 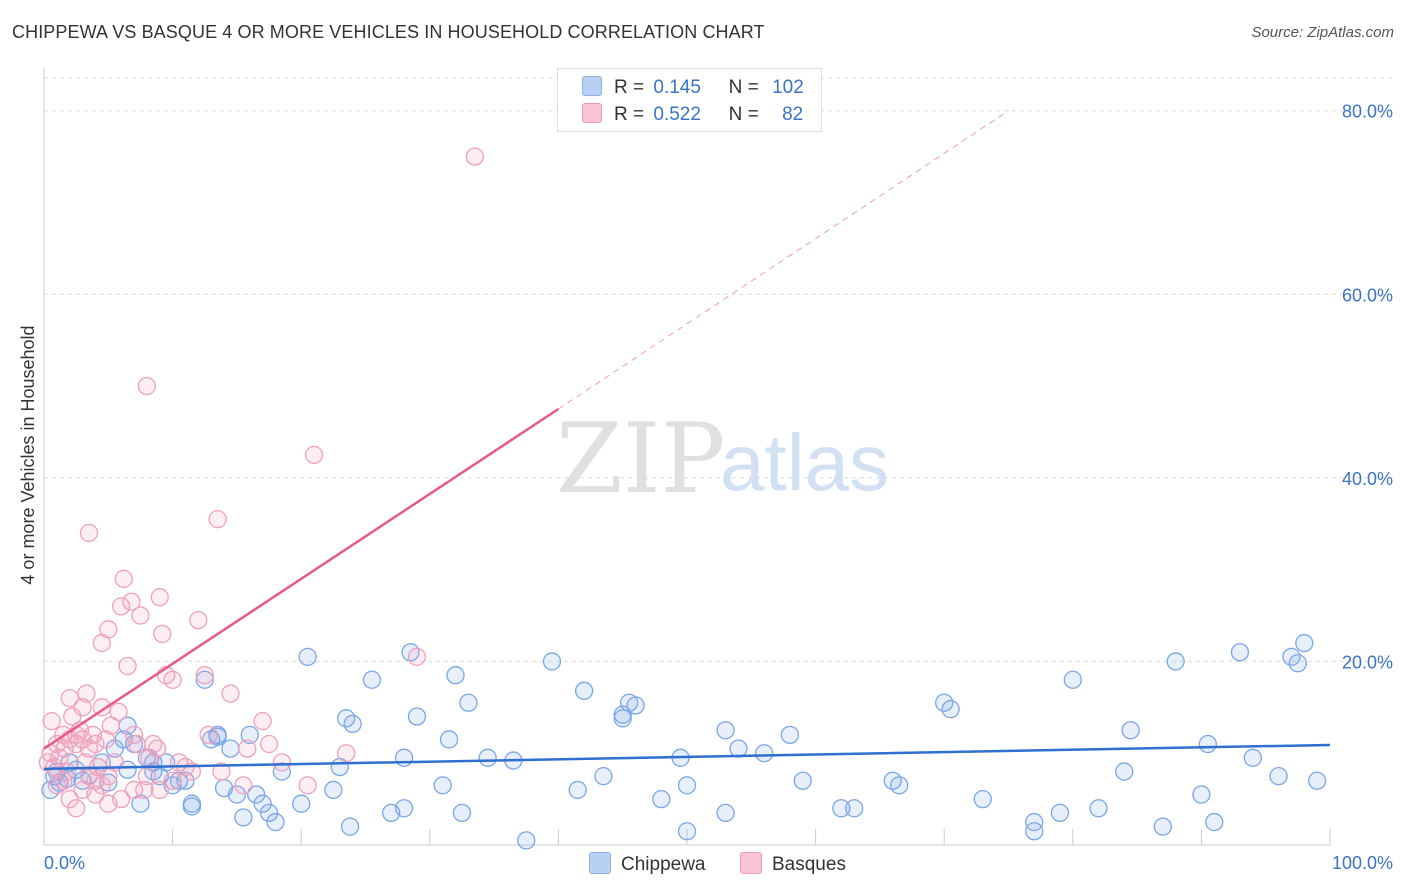 I want to click on bottom-legend-basques: Basques, so click(x=793, y=864).